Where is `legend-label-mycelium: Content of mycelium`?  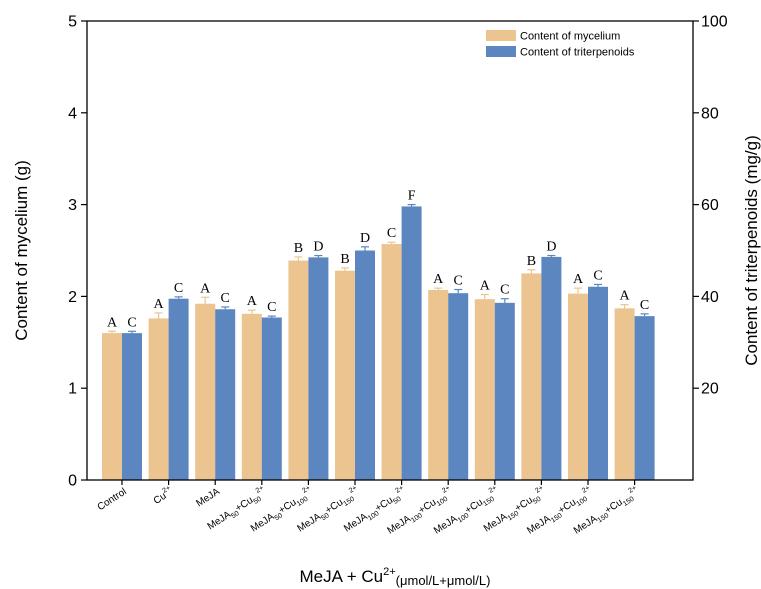
legend-label-mycelium: Content of mycelium is located at coordinates (570, 37).